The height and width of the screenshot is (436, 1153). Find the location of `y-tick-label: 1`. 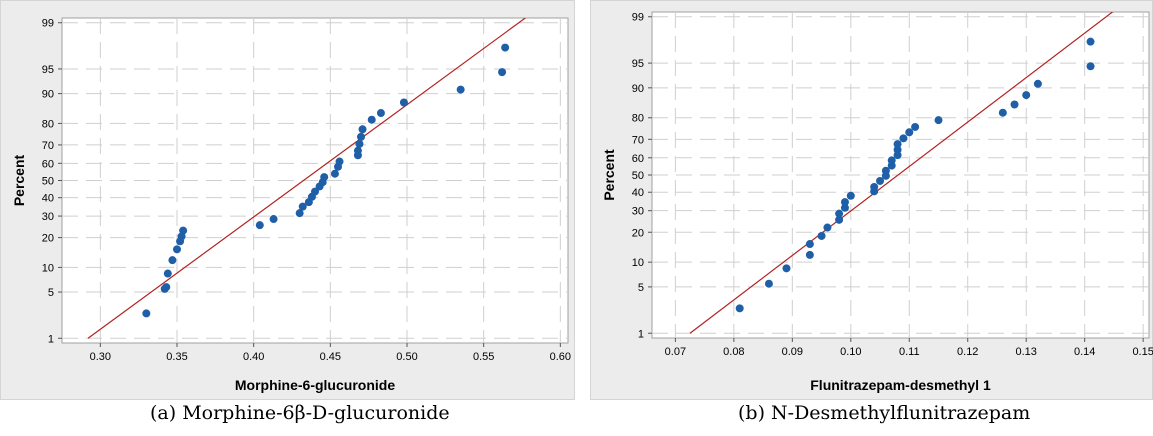

y-tick-label: 1 is located at coordinates (641, 334).